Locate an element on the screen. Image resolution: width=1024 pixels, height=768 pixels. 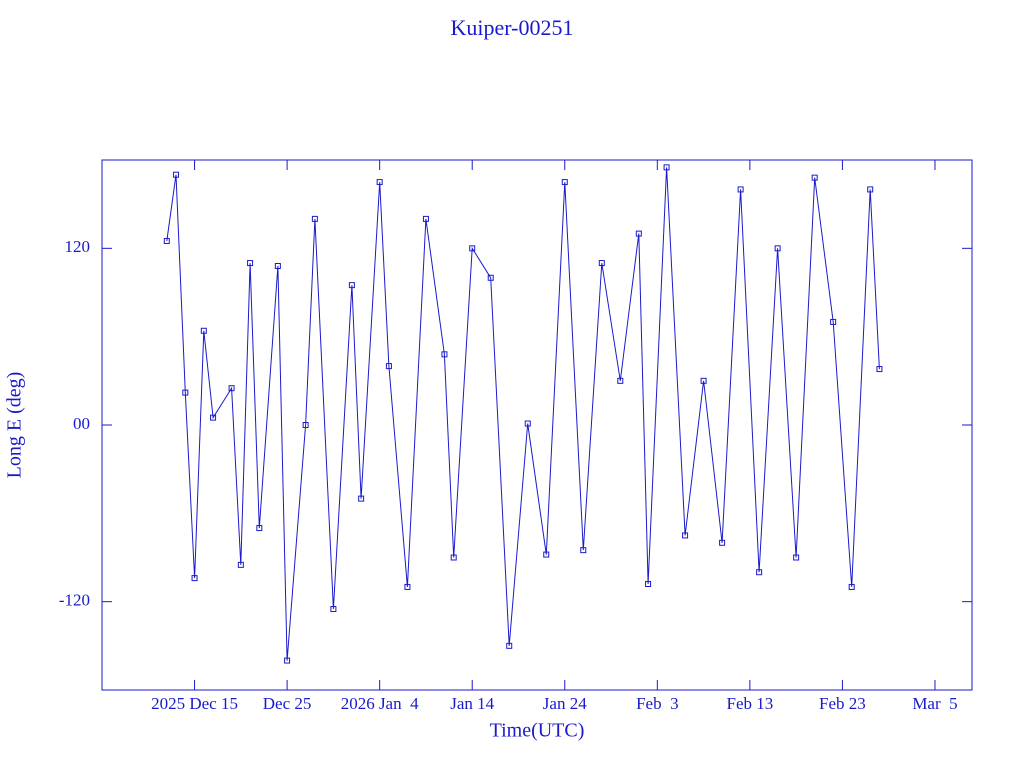
x-tick-label: 2026 Jan 4 is located at coordinates (380, 703).